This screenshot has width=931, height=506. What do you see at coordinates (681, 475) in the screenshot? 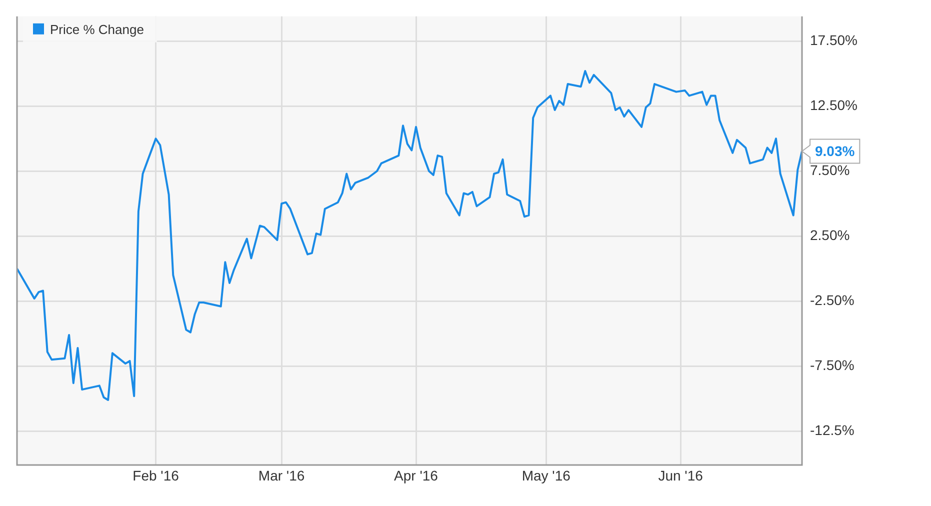
I see `x-tick-label: Jun '16` at bounding box center [681, 475].